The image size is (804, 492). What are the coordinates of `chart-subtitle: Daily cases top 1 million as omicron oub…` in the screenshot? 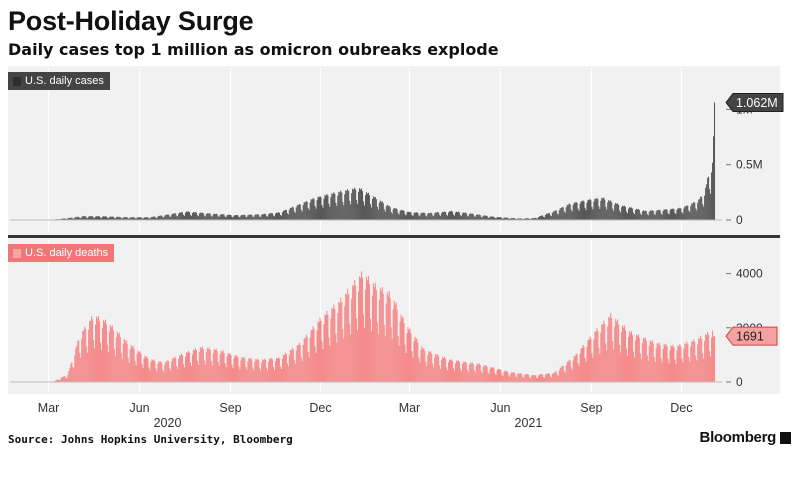 It's located at (253, 49).